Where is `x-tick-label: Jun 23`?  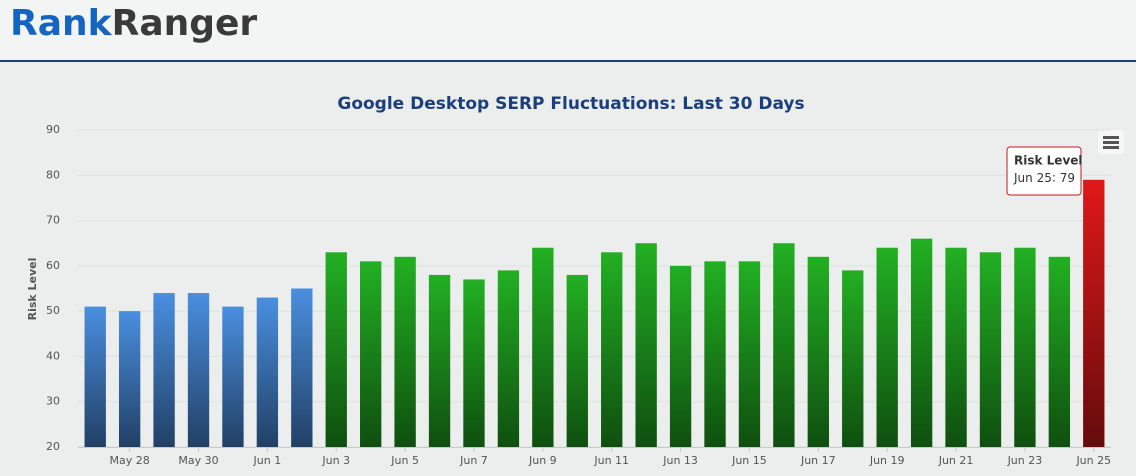 x-tick-label: Jun 23 is located at coordinates (1025, 460).